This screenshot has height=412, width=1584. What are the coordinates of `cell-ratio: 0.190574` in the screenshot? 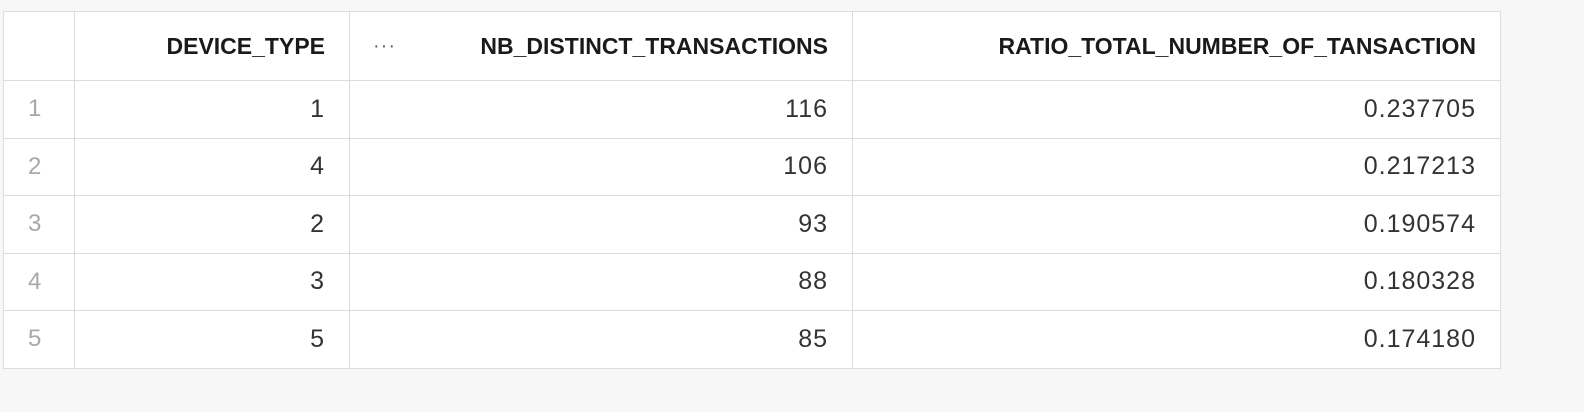 It's located at (1176, 224).